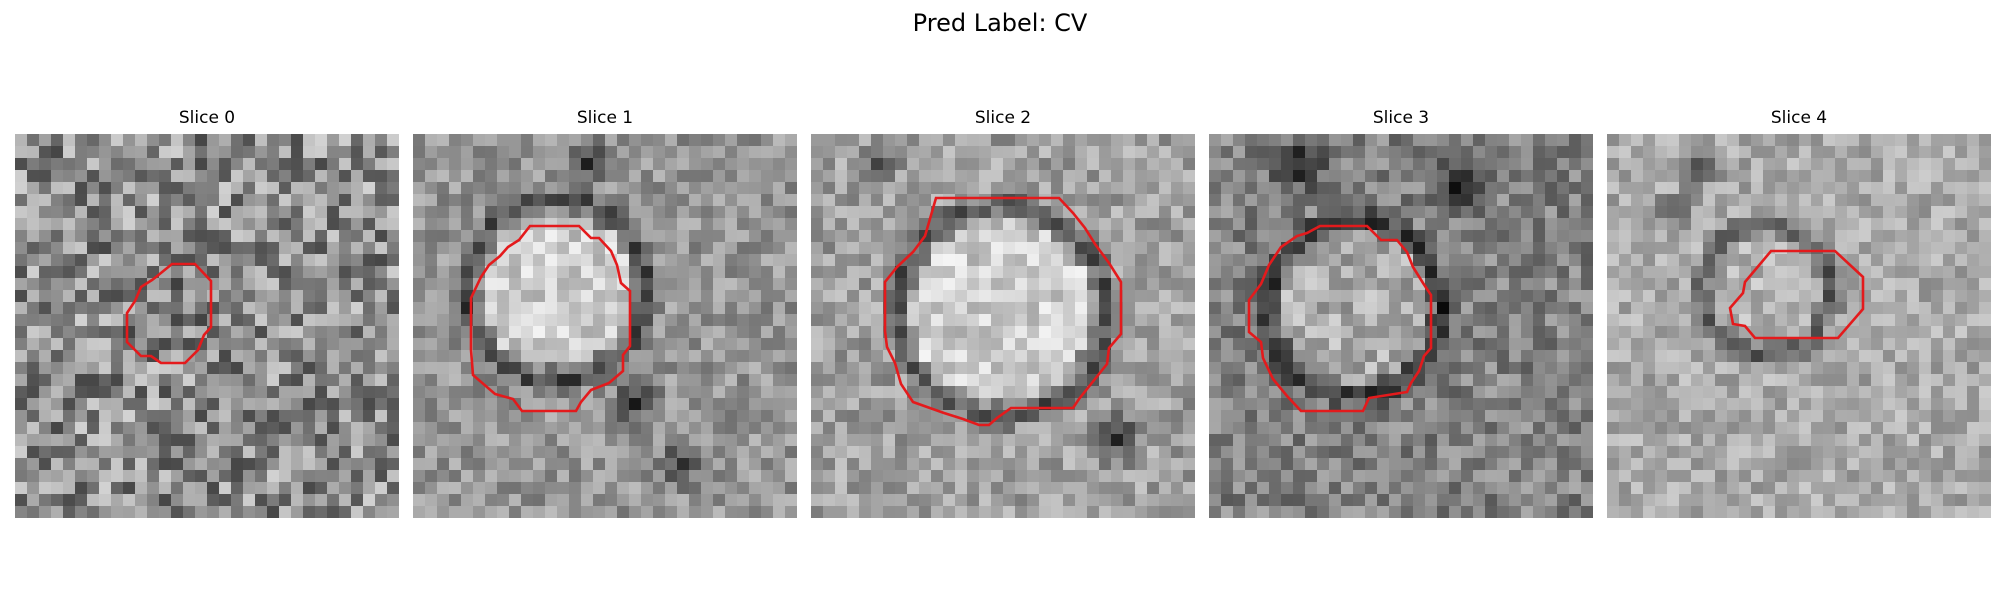 This screenshot has height=600, width=2000. I want to click on slice-4-grayscale-image, so click(1799, 326).